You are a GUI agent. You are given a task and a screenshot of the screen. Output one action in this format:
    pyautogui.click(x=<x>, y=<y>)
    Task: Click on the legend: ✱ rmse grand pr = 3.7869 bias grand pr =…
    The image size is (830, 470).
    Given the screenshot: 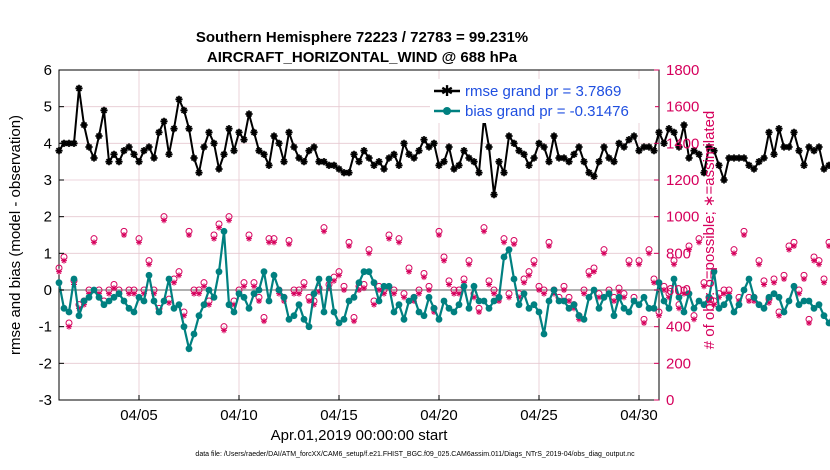 What is the action you would take?
    pyautogui.click(x=542, y=101)
    